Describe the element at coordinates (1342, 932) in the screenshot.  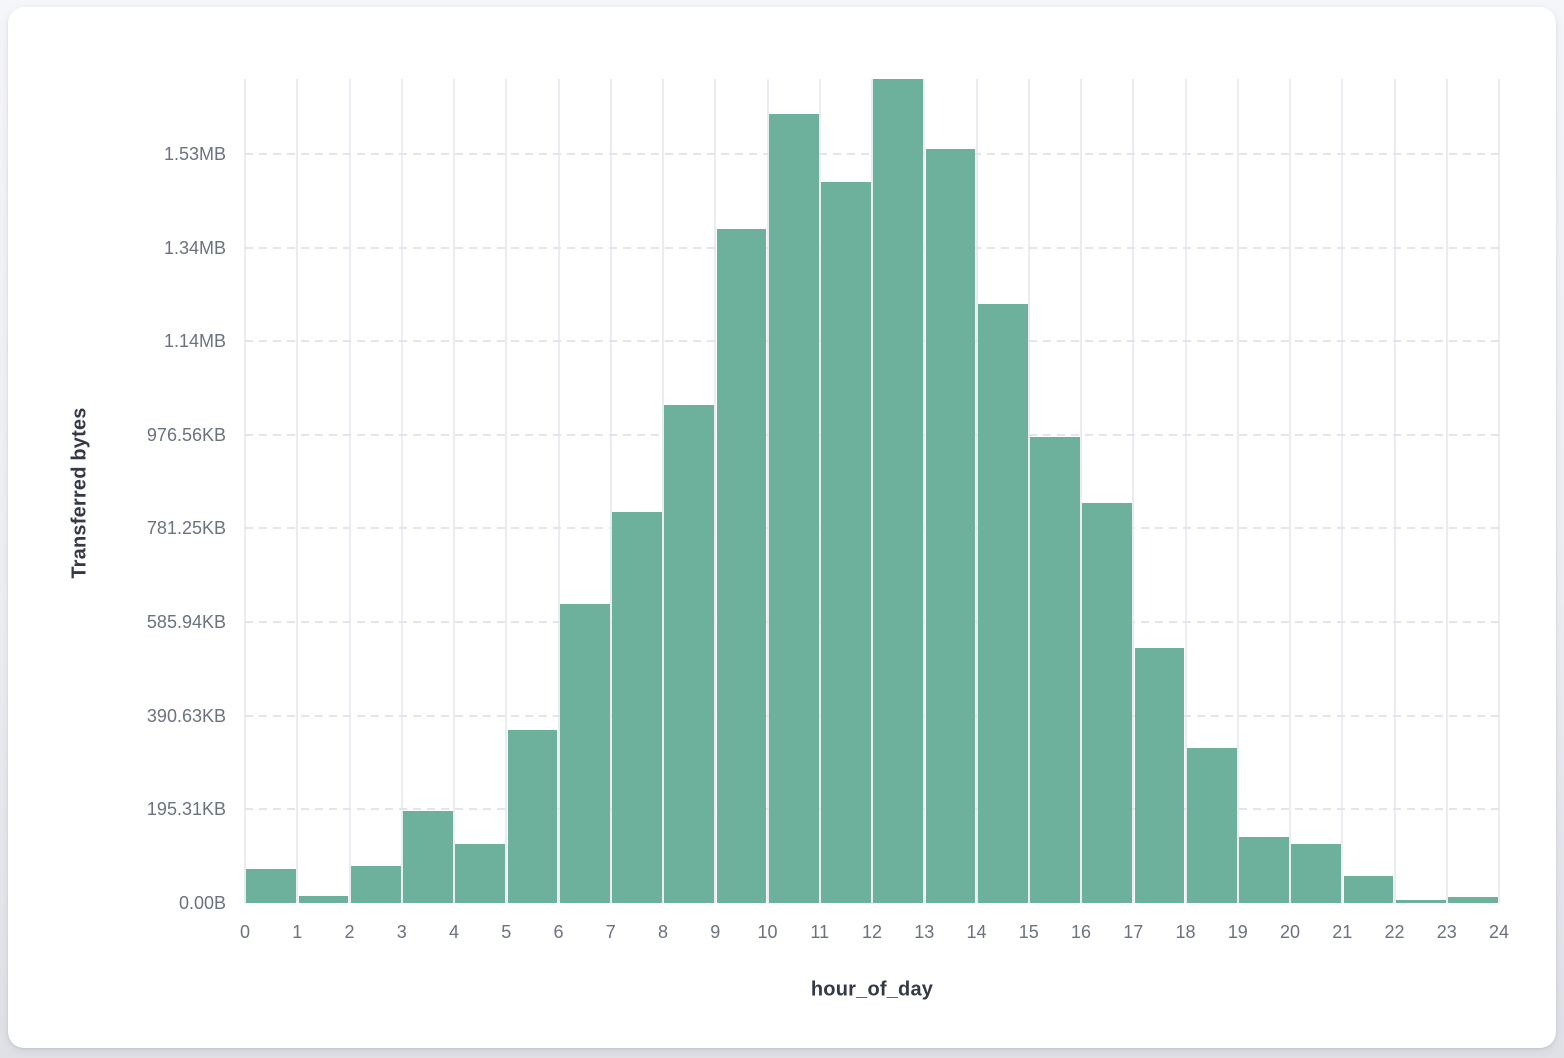
I see `x-axis-tick-label: 21` at that location.